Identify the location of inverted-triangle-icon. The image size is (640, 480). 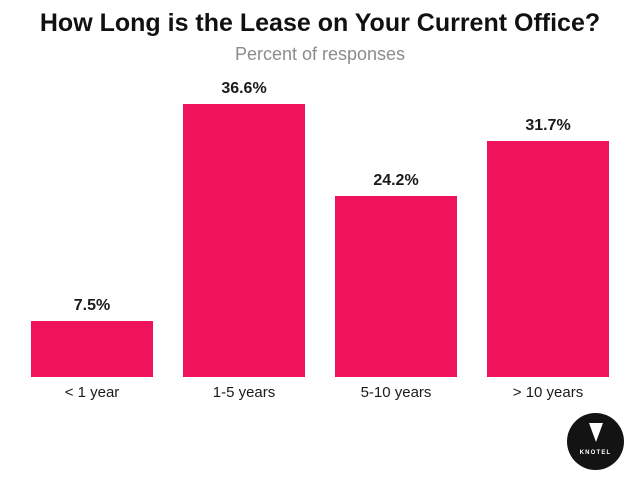
(595, 432).